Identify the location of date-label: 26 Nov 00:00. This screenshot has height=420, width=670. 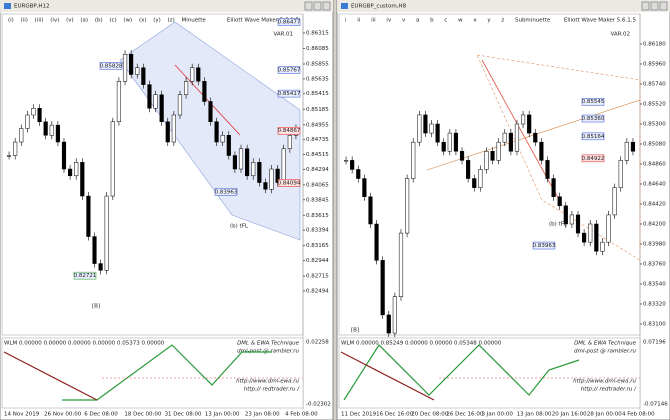
(63, 415).